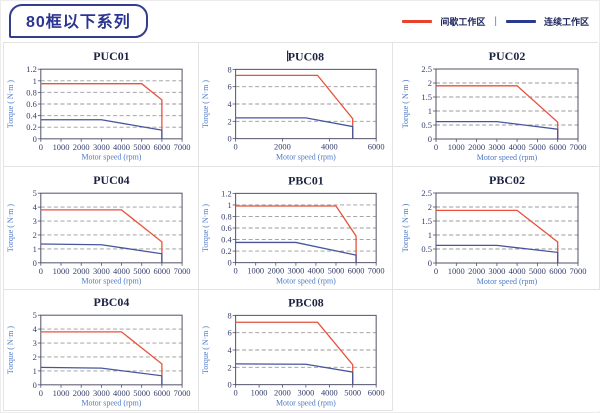  I want to click on y-tick-label: 0.6, so click(226, 227).